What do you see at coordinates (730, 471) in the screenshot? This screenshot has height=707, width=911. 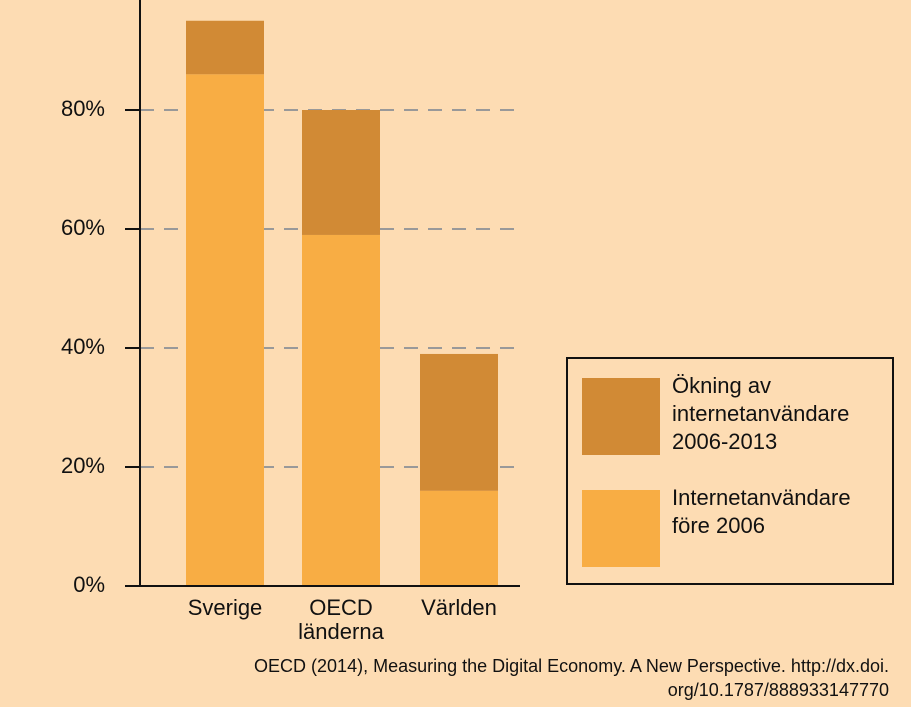 I see `legend-box` at bounding box center [730, 471].